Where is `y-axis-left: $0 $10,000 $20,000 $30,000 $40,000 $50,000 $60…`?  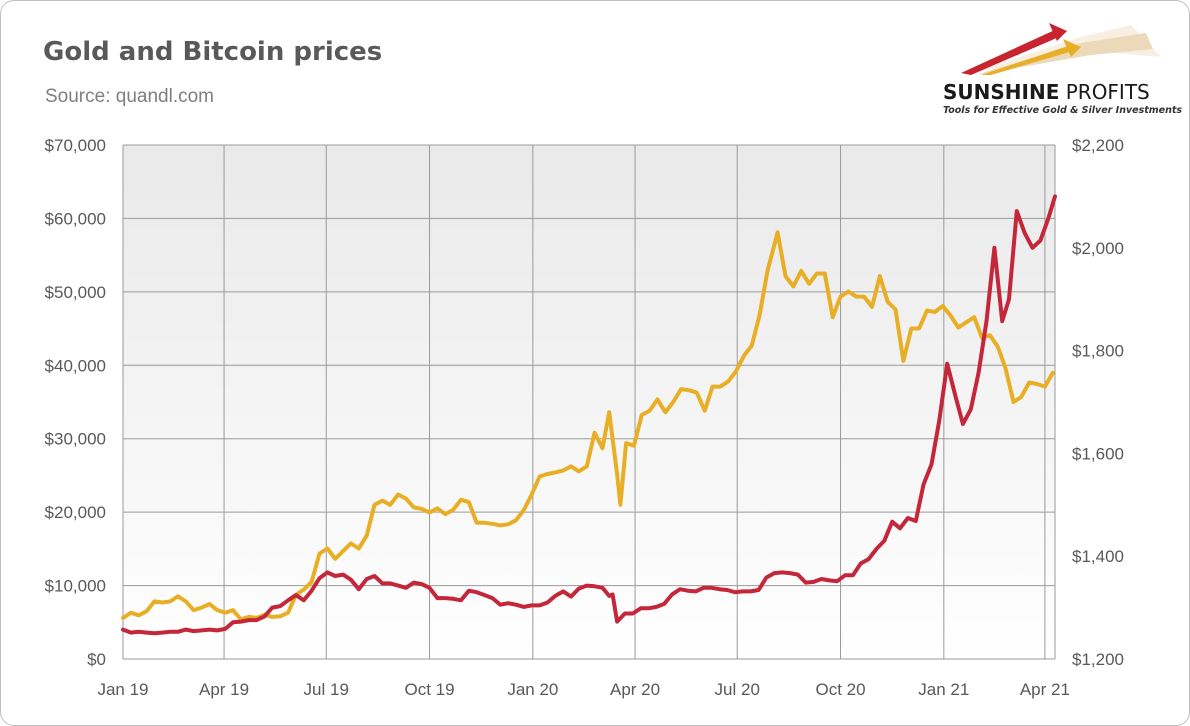
y-axis-left: $0 $10,000 $20,000 $30,000 $40,000 $50,000 $60… is located at coordinates (75, 402).